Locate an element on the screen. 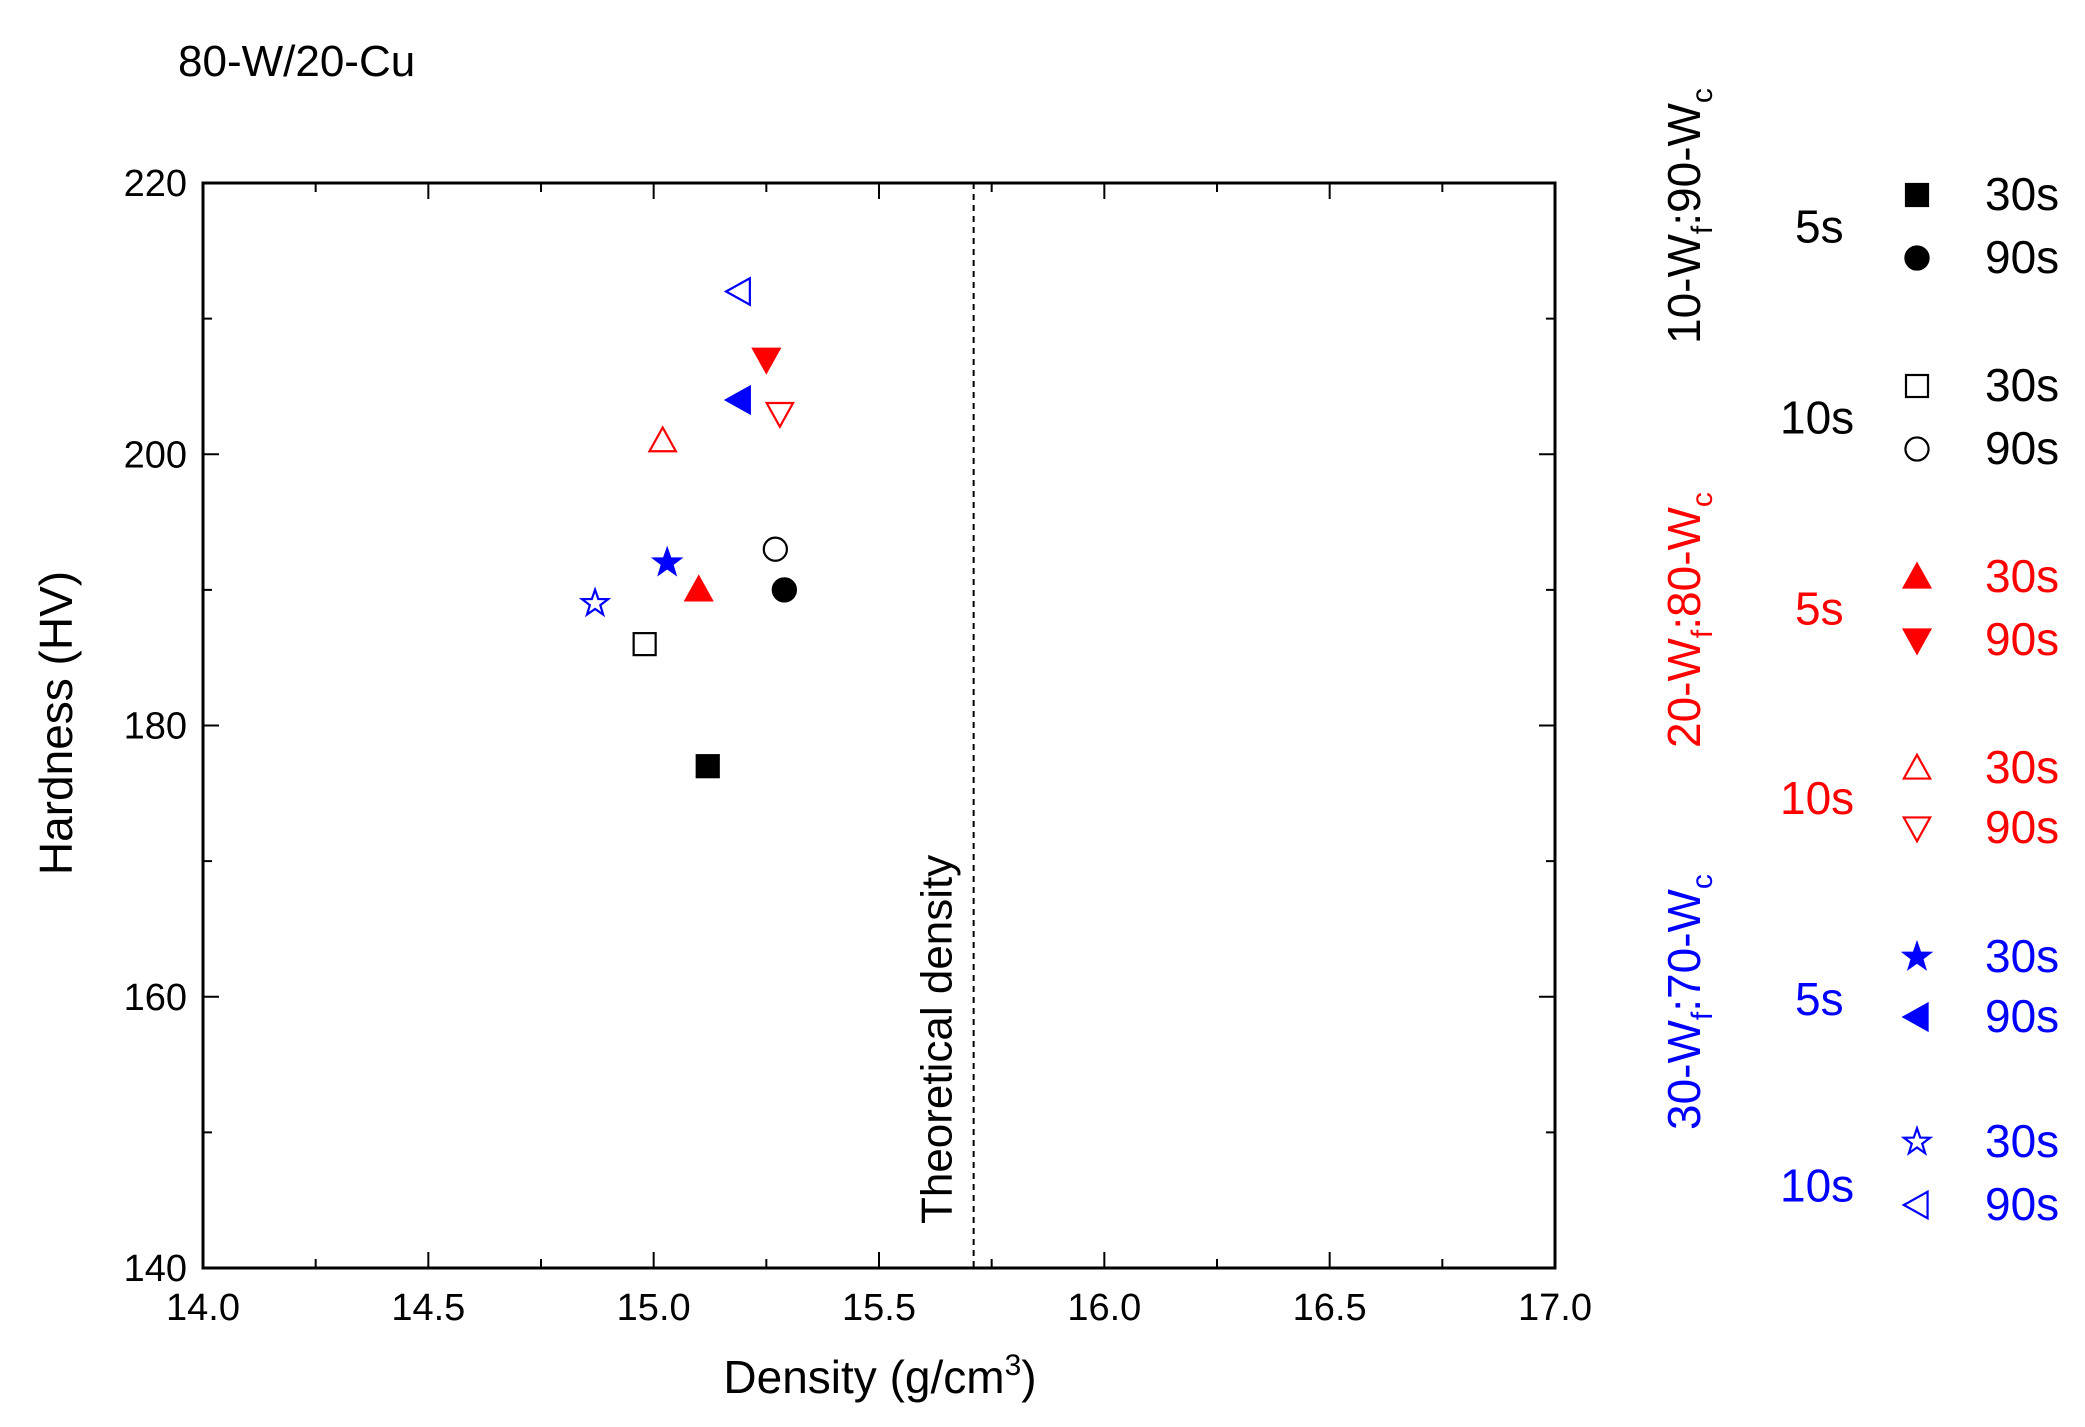 The height and width of the screenshot is (1427, 2085). x-tick-label: 14.0 is located at coordinates (203, 1308).